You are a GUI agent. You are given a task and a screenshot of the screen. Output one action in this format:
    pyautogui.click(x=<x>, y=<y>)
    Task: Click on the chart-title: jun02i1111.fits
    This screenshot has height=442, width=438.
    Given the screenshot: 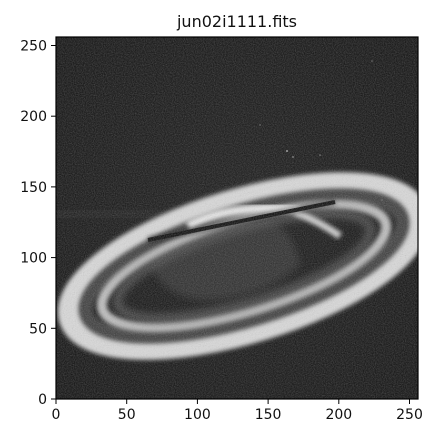 What is the action you would take?
    pyautogui.click(x=236, y=21)
    